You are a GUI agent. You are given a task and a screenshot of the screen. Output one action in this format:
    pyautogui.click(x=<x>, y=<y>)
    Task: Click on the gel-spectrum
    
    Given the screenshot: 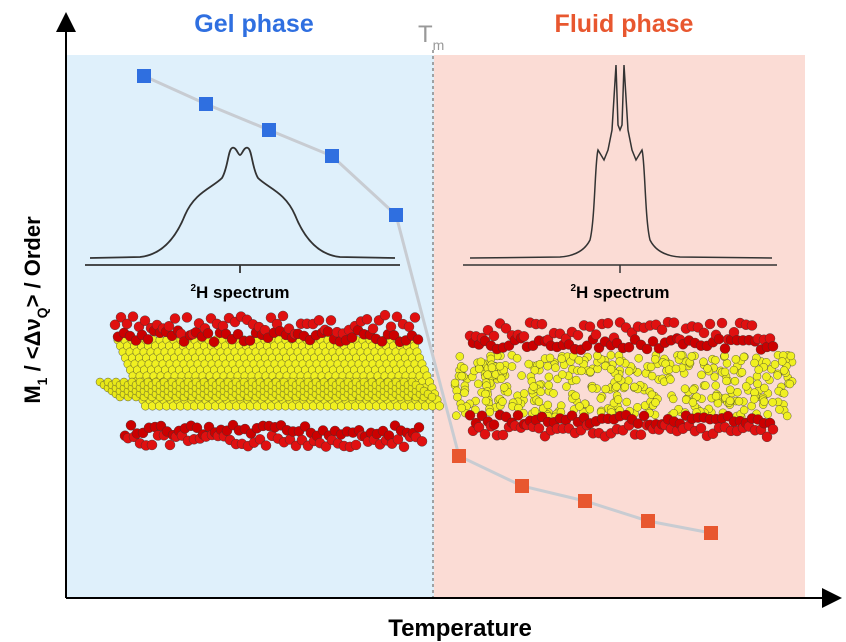 What is the action you would take?
    pyautogui.click(x=242, y=209)
    